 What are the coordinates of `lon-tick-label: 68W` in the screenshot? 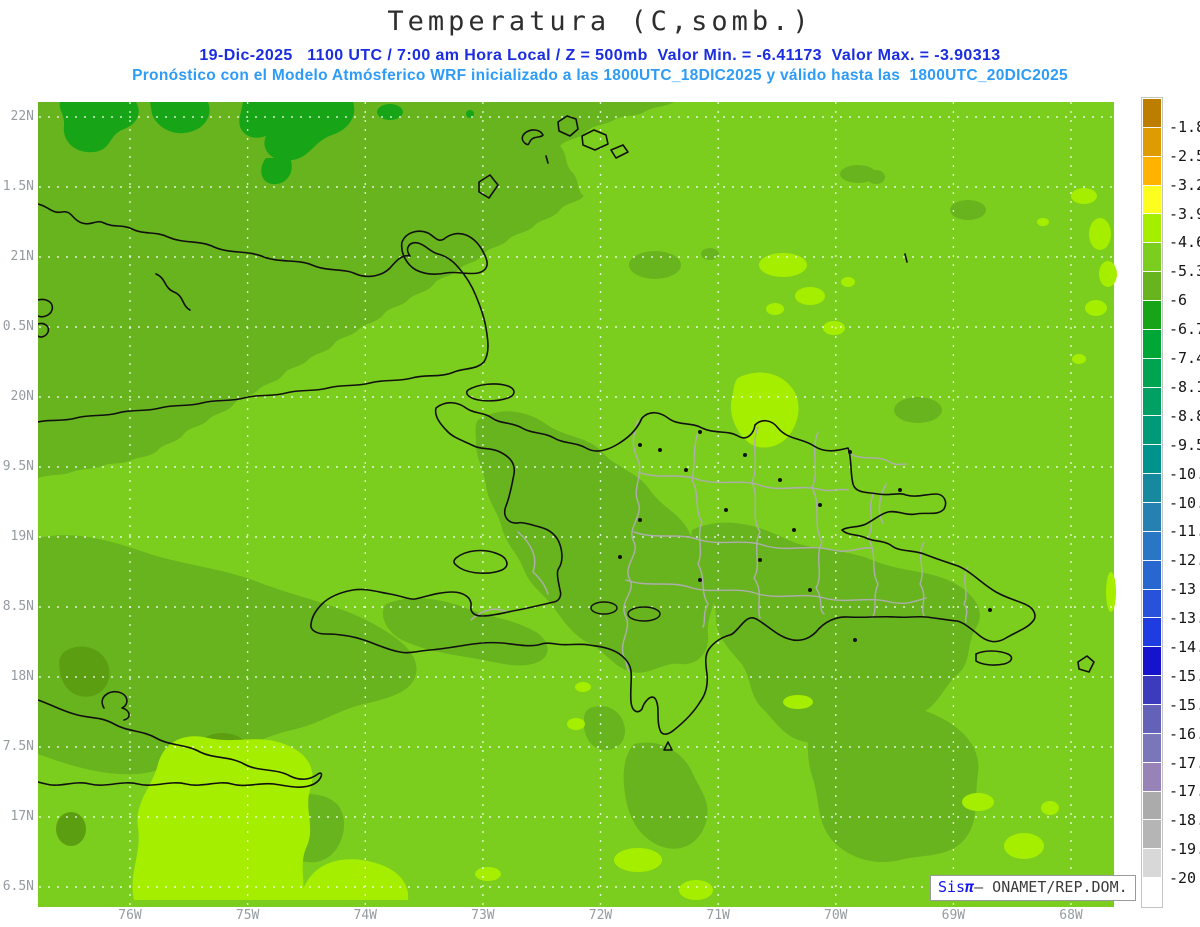 It's located at (1071, 915).